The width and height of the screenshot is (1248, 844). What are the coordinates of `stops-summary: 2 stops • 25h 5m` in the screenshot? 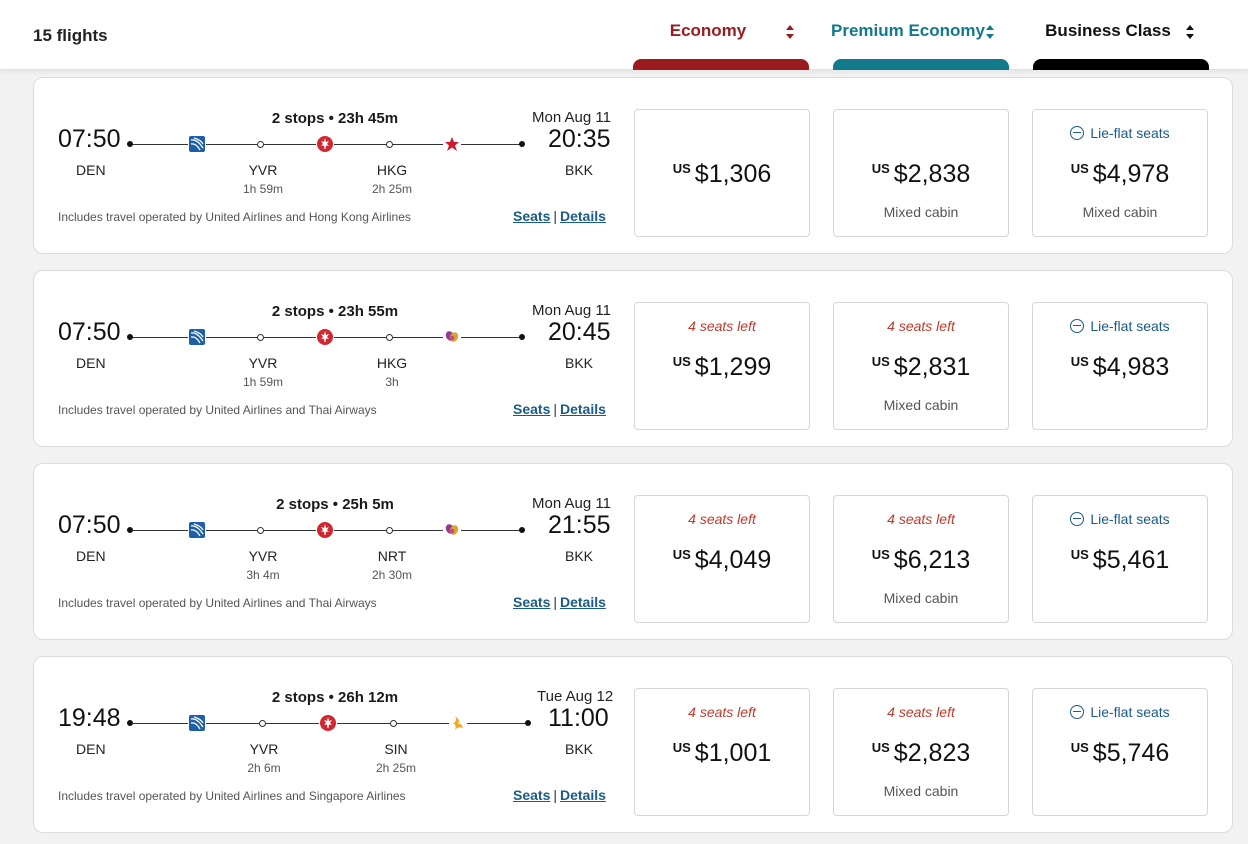 It's located at (335, 504).